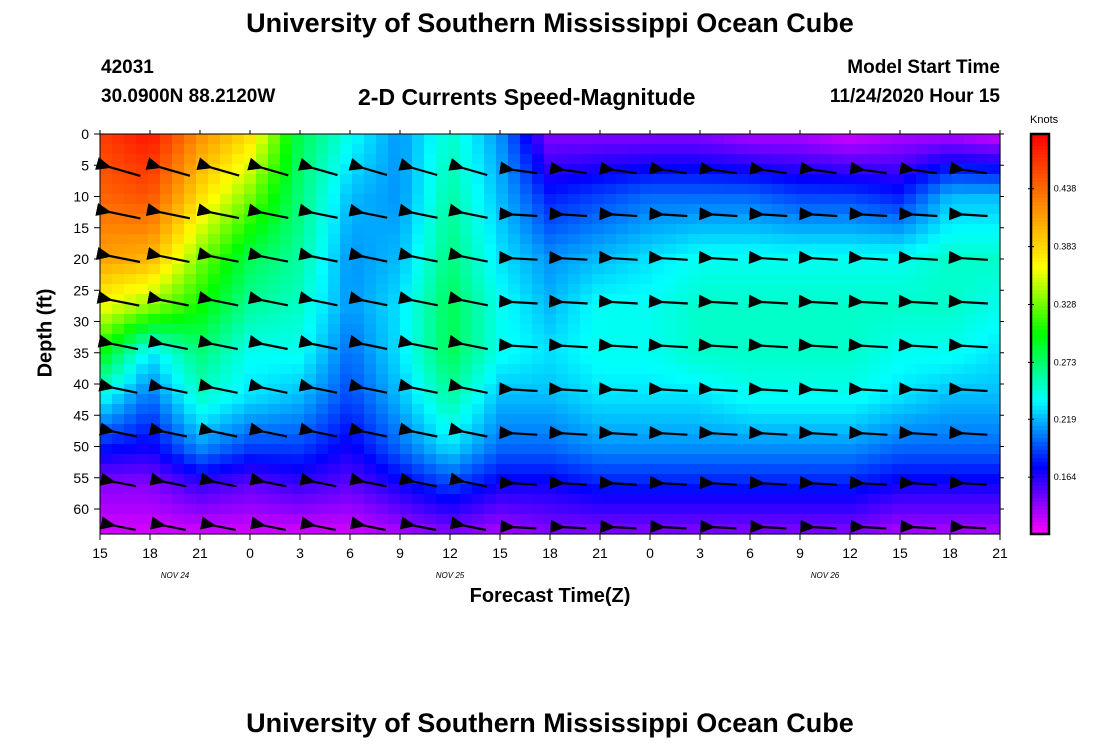 The image size is (1100, 750). What do you see at coordinates (550, 596) in the screenshot?
I see `x-axis-label: Forecast Time(Z)` at bounding box center [550, 596].